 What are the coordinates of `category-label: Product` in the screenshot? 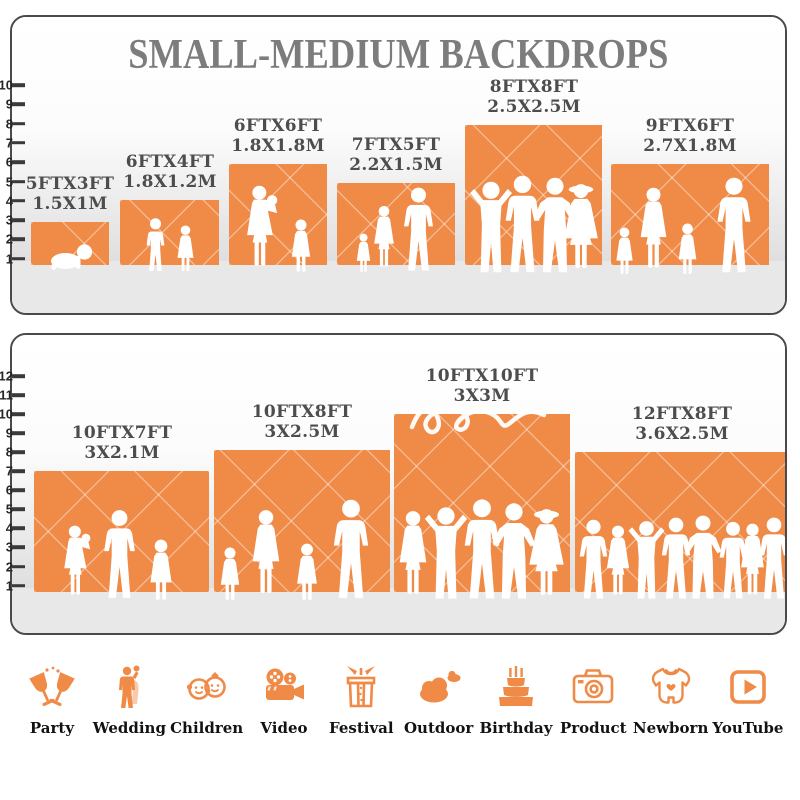 It's located at (593, 728).